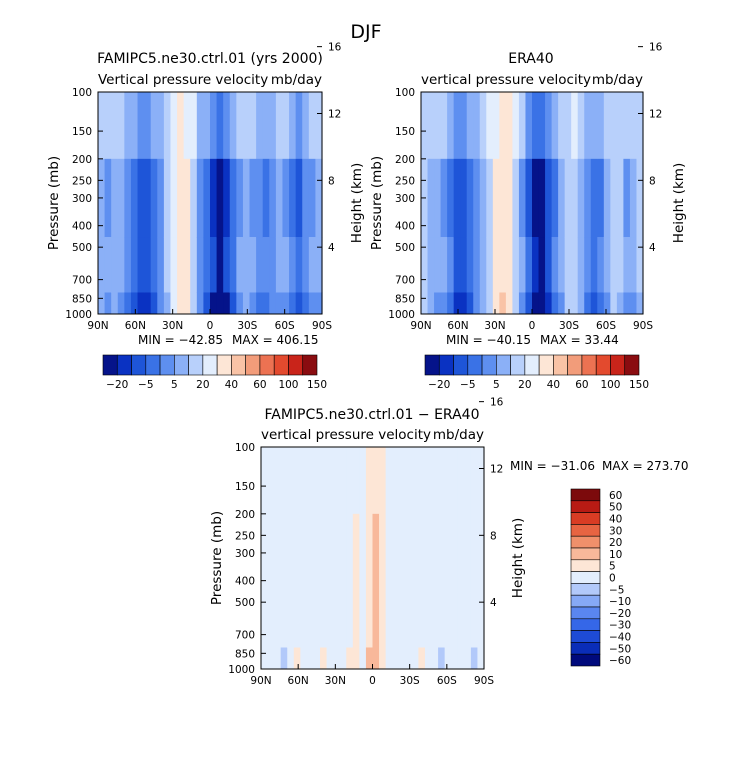 This screenshot has width=733, height=762. I want to click on x-tick-label: 0, so click(532, 326).